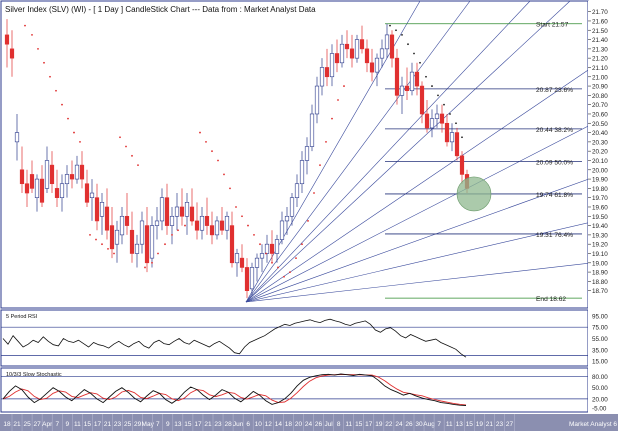 This screenshot has width=618, height=431. What do you see at coordinates (600, 339) in the screenshot?
I see `rsi-y-tick-label: 55.00` at bounding box center [600, 339].